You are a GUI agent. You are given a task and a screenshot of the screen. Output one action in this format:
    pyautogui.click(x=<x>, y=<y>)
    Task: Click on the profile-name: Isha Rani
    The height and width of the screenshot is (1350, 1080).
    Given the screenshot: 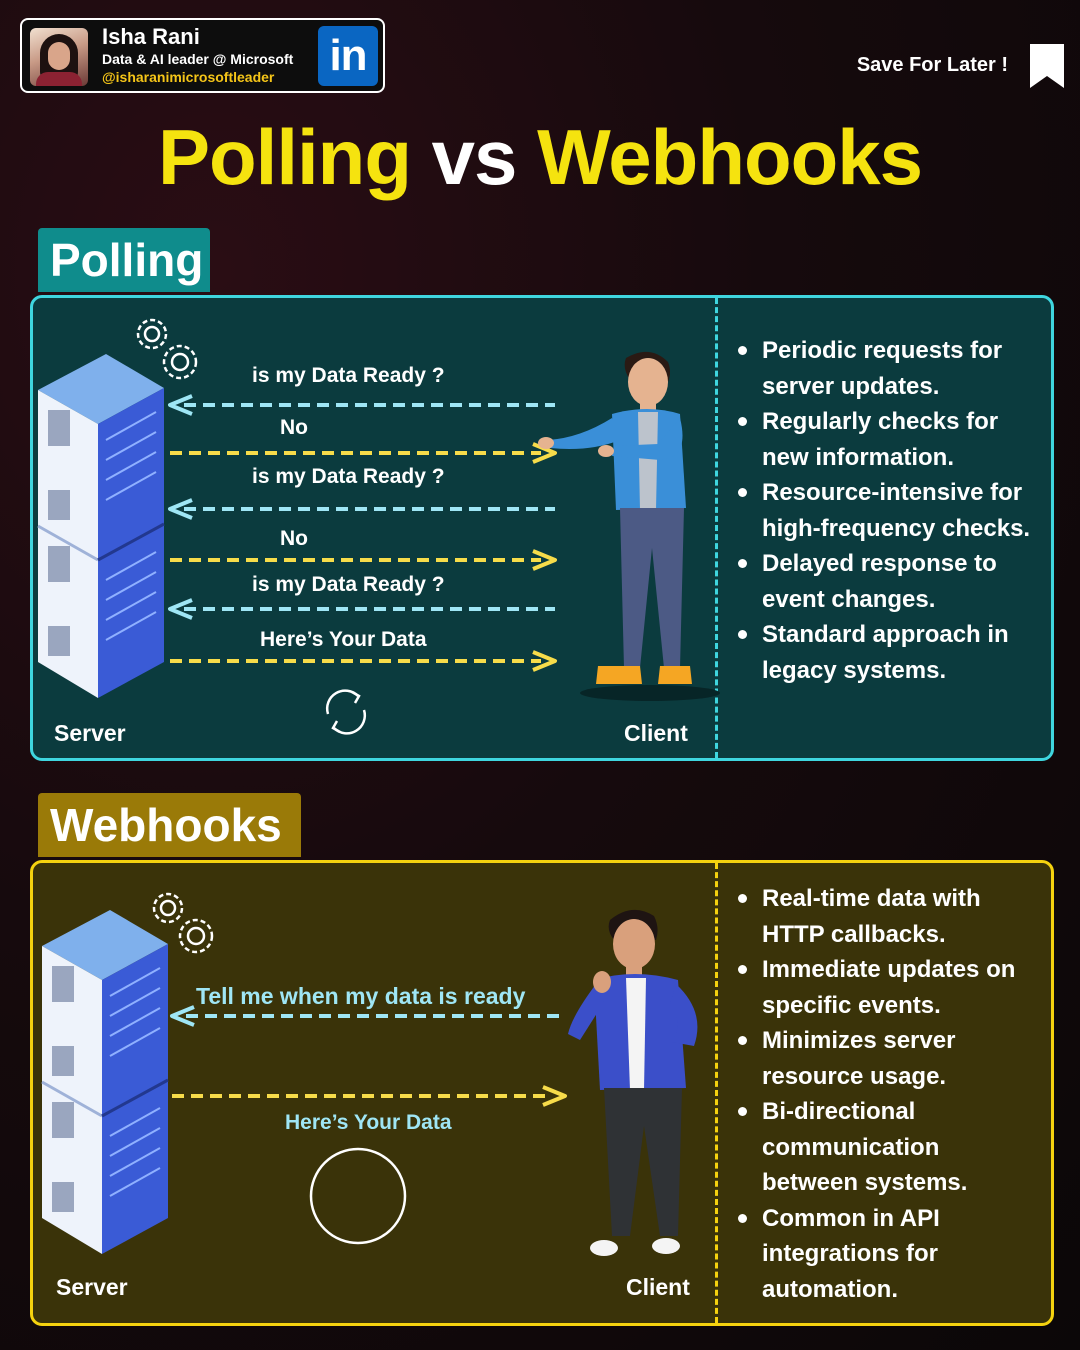 What is the action you would take?
    pyautogui.click(x=151, y=36)
    